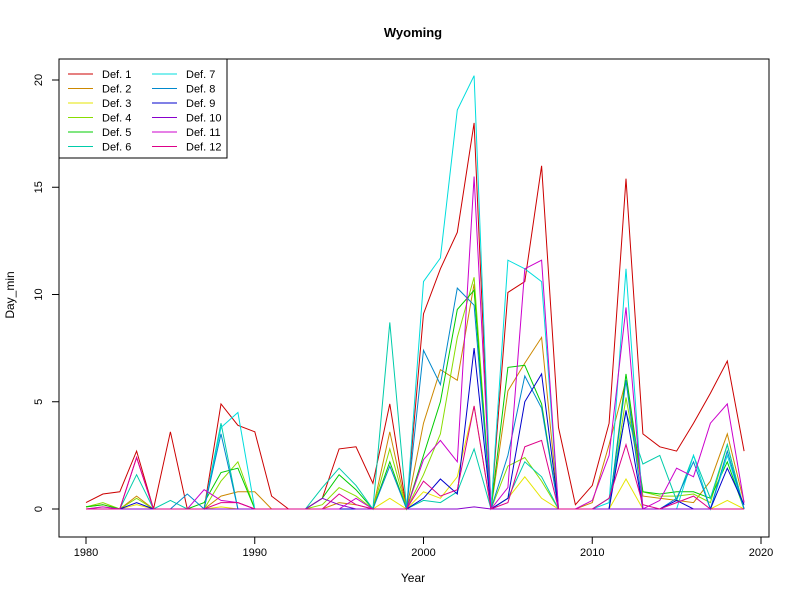  What do you see at coordinates (413, 32) in the screenshot?
I see `chart-title: Wyoming` at bounding box center [413, 32].